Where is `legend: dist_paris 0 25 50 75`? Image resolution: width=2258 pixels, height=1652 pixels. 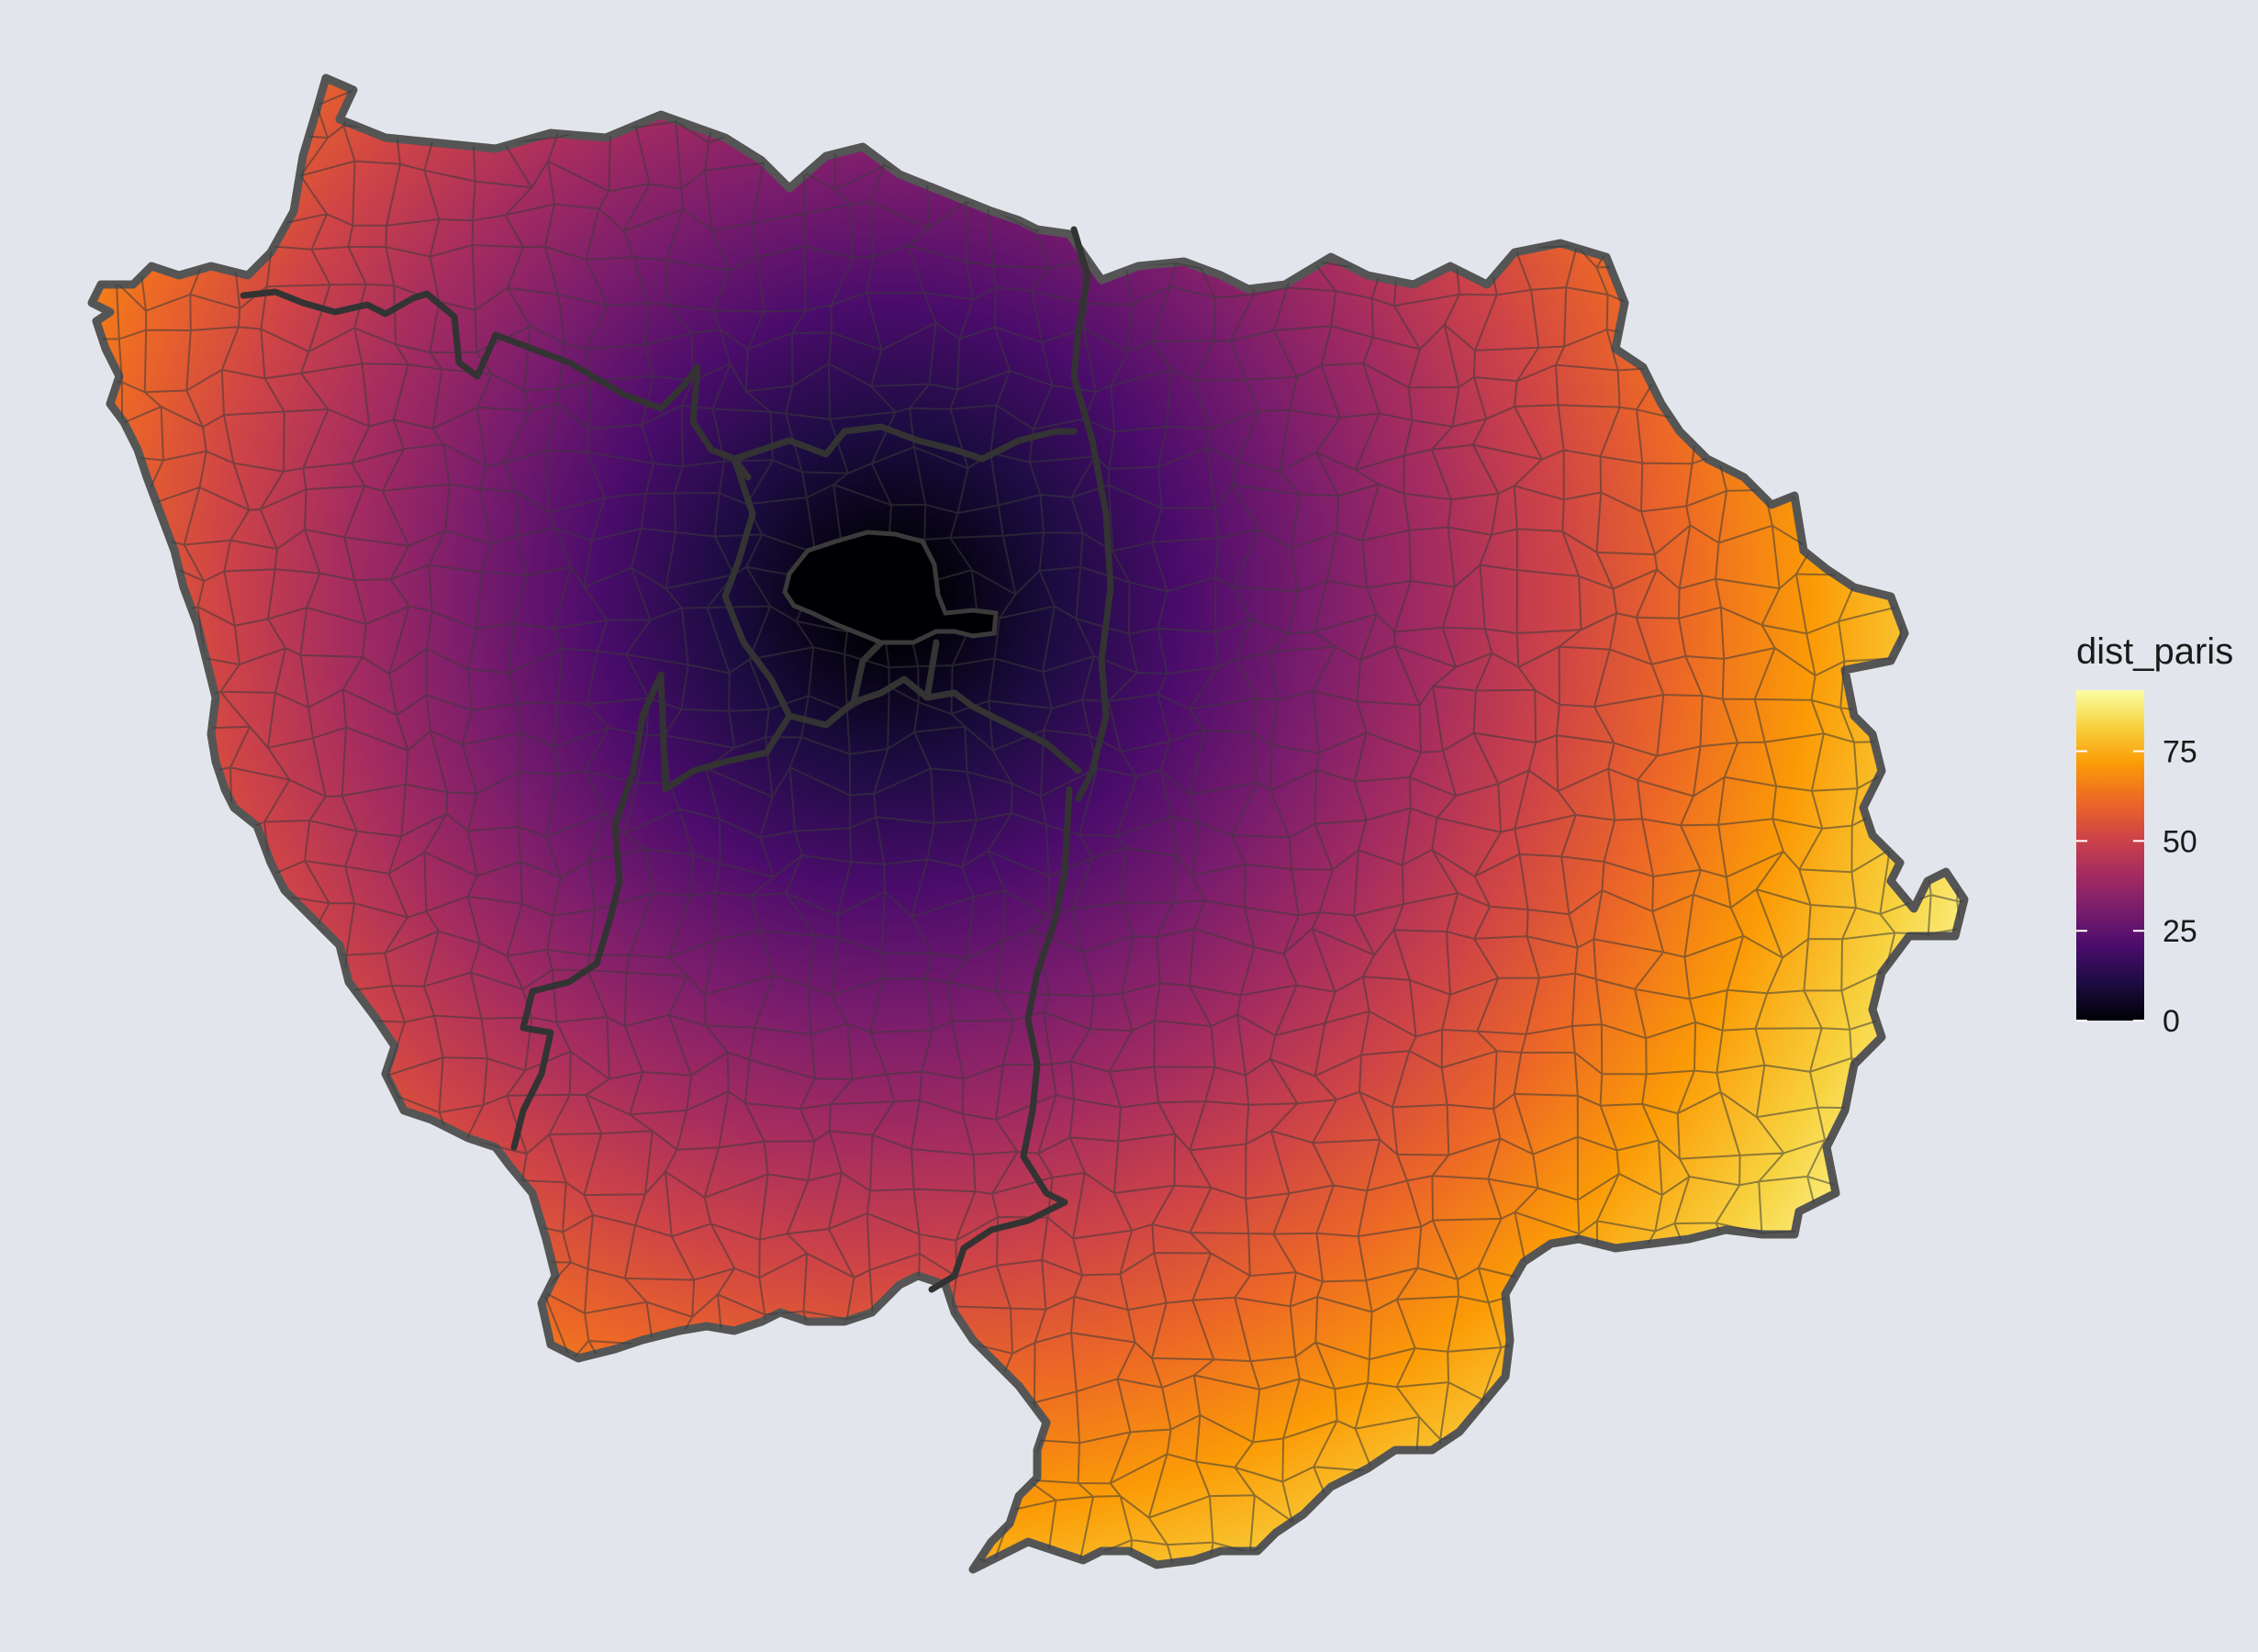 legend: dist_paris 0 25 50 75 is located at coordinates (2154, 835).